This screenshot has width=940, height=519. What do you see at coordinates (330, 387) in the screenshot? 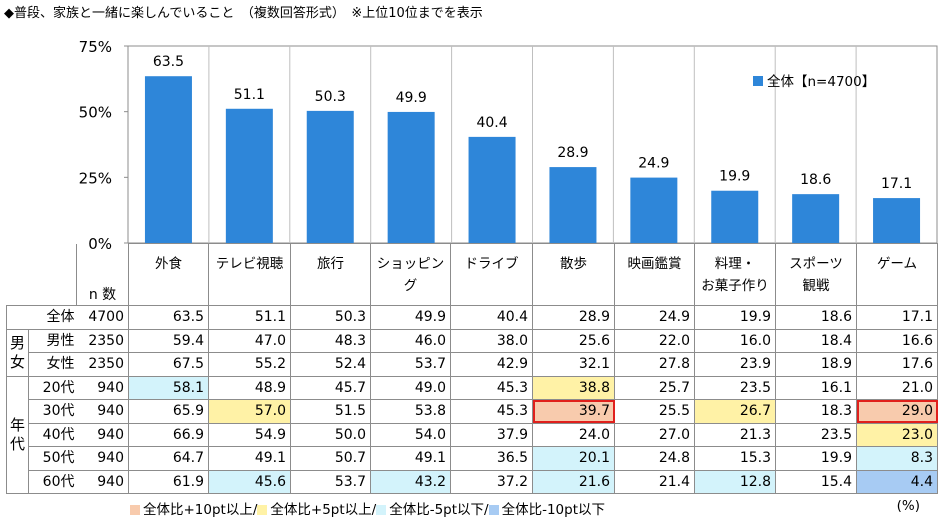
I see `table-cell: 45.7` at bounding box center [330, 387].